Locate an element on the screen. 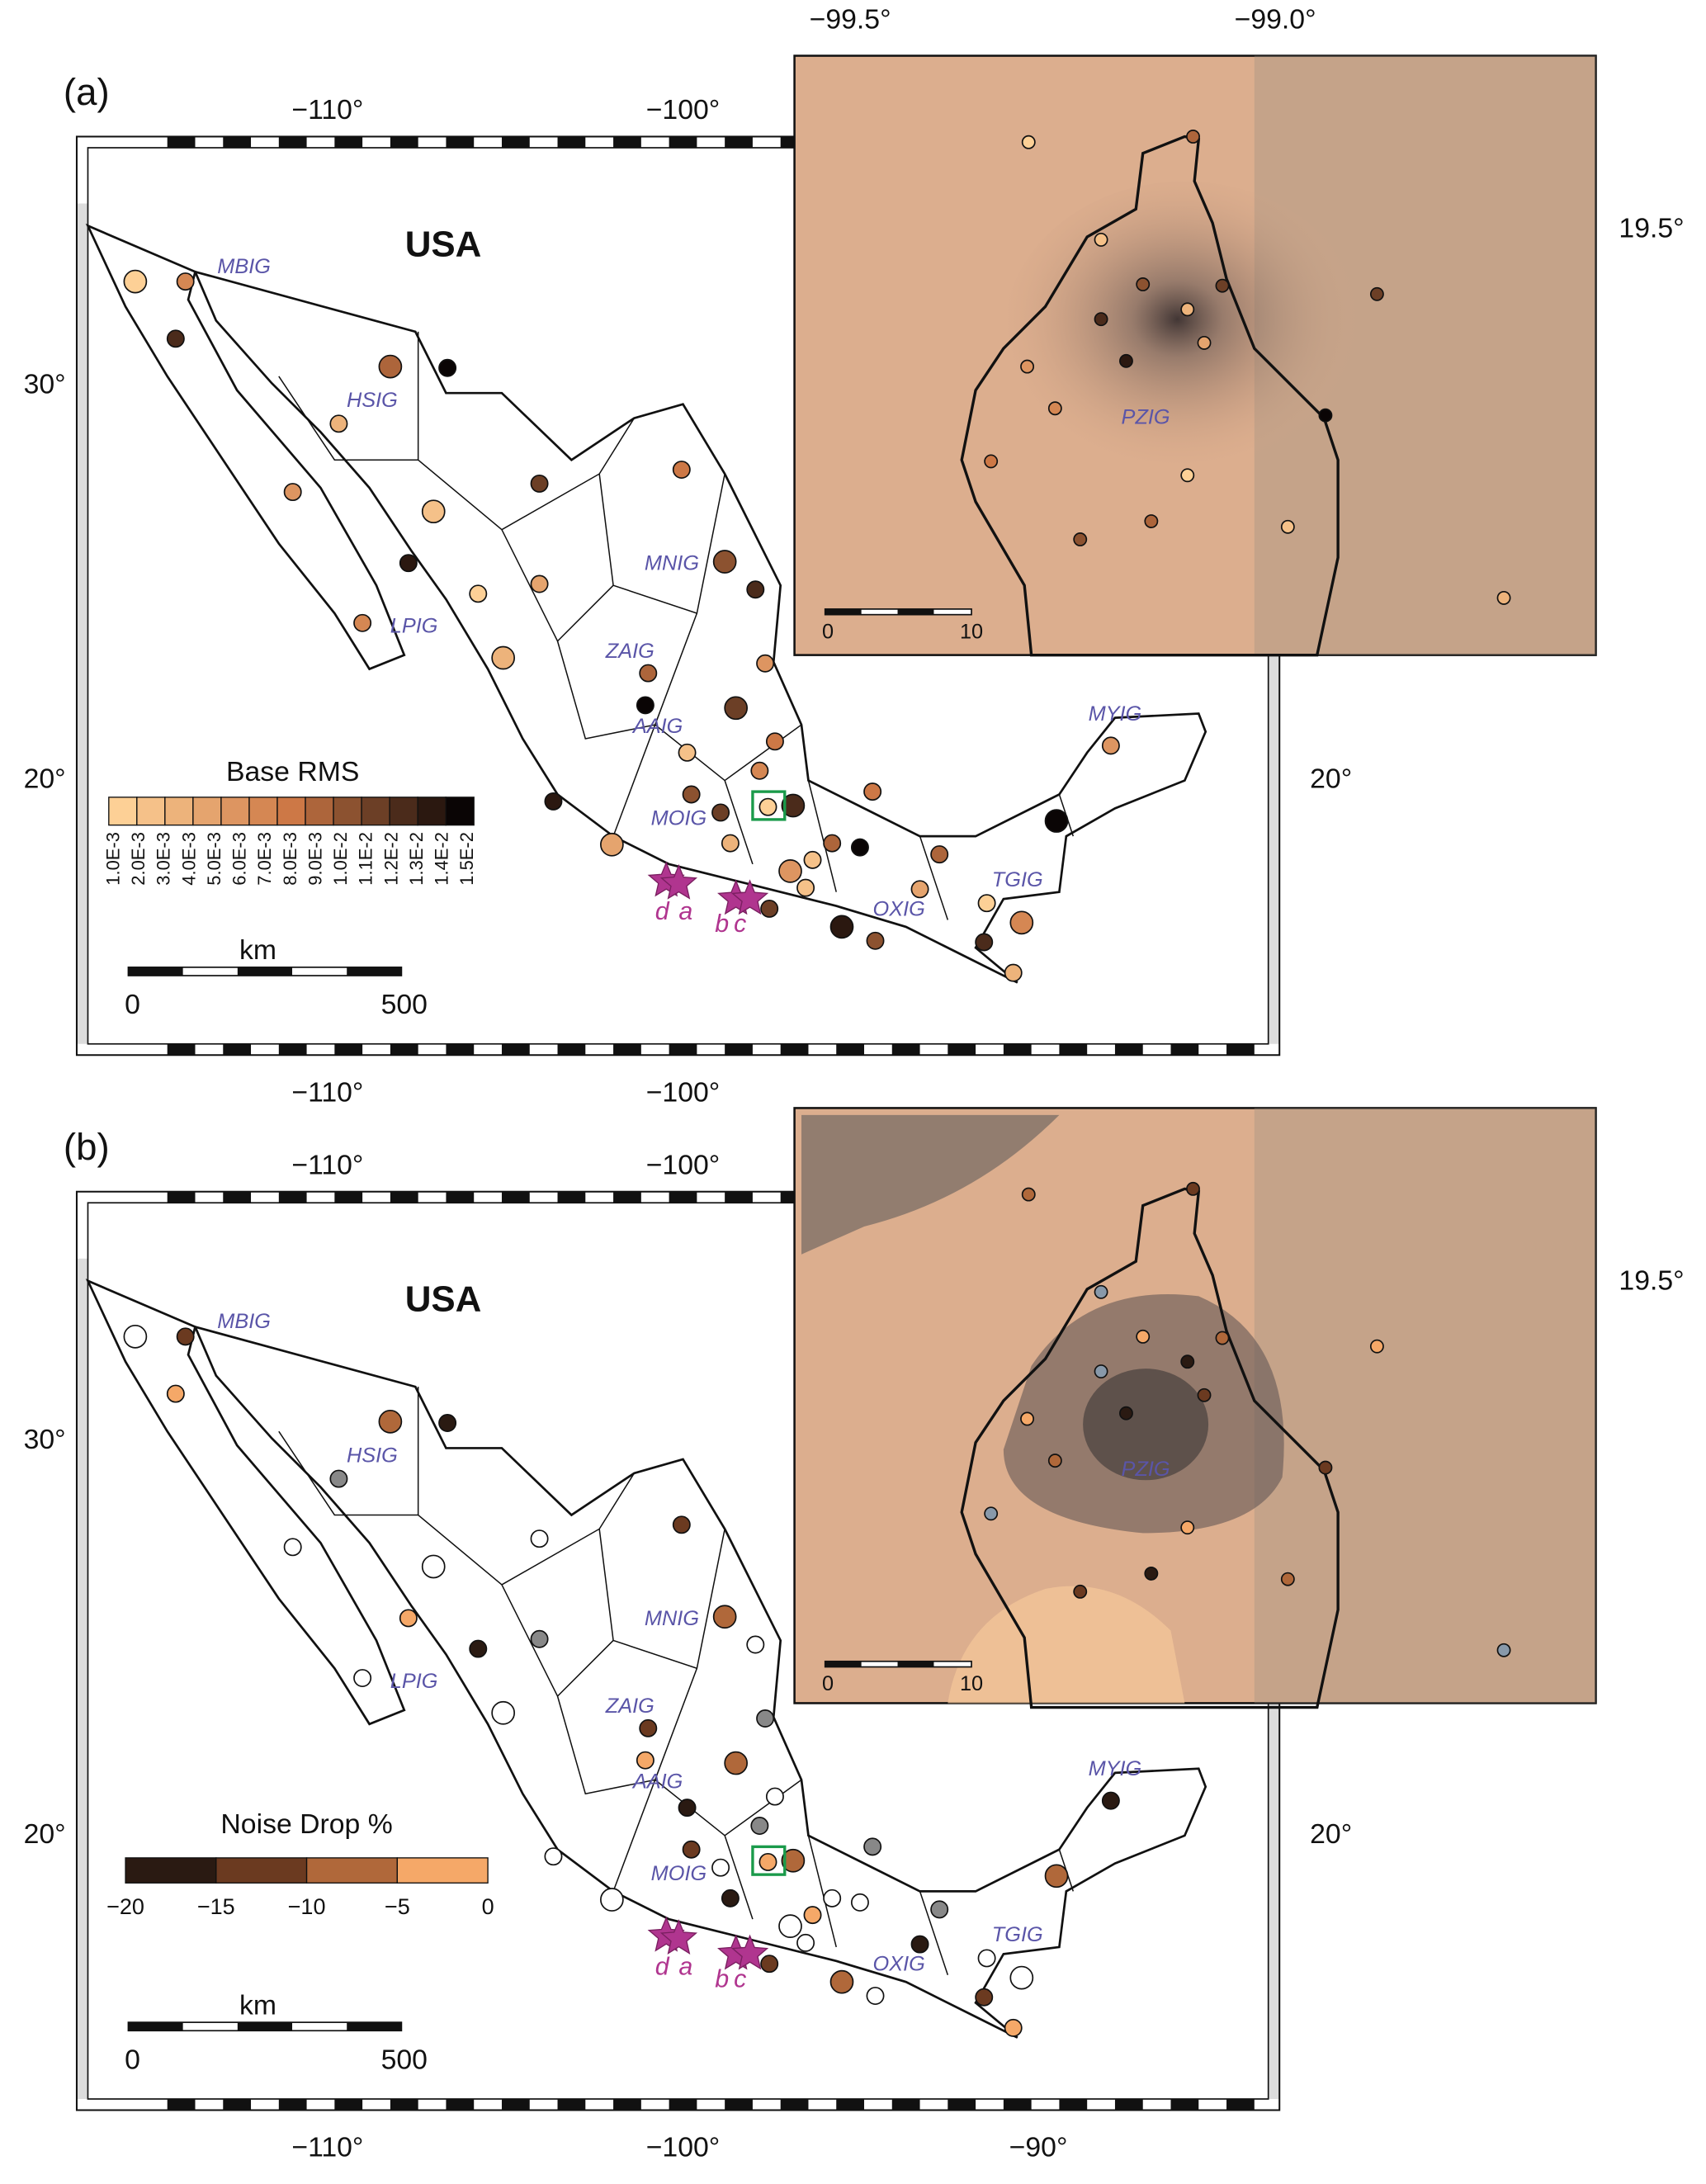 This screenshot has height=2184, width=1706. event-label: d is located at coordinates (662, 1966).